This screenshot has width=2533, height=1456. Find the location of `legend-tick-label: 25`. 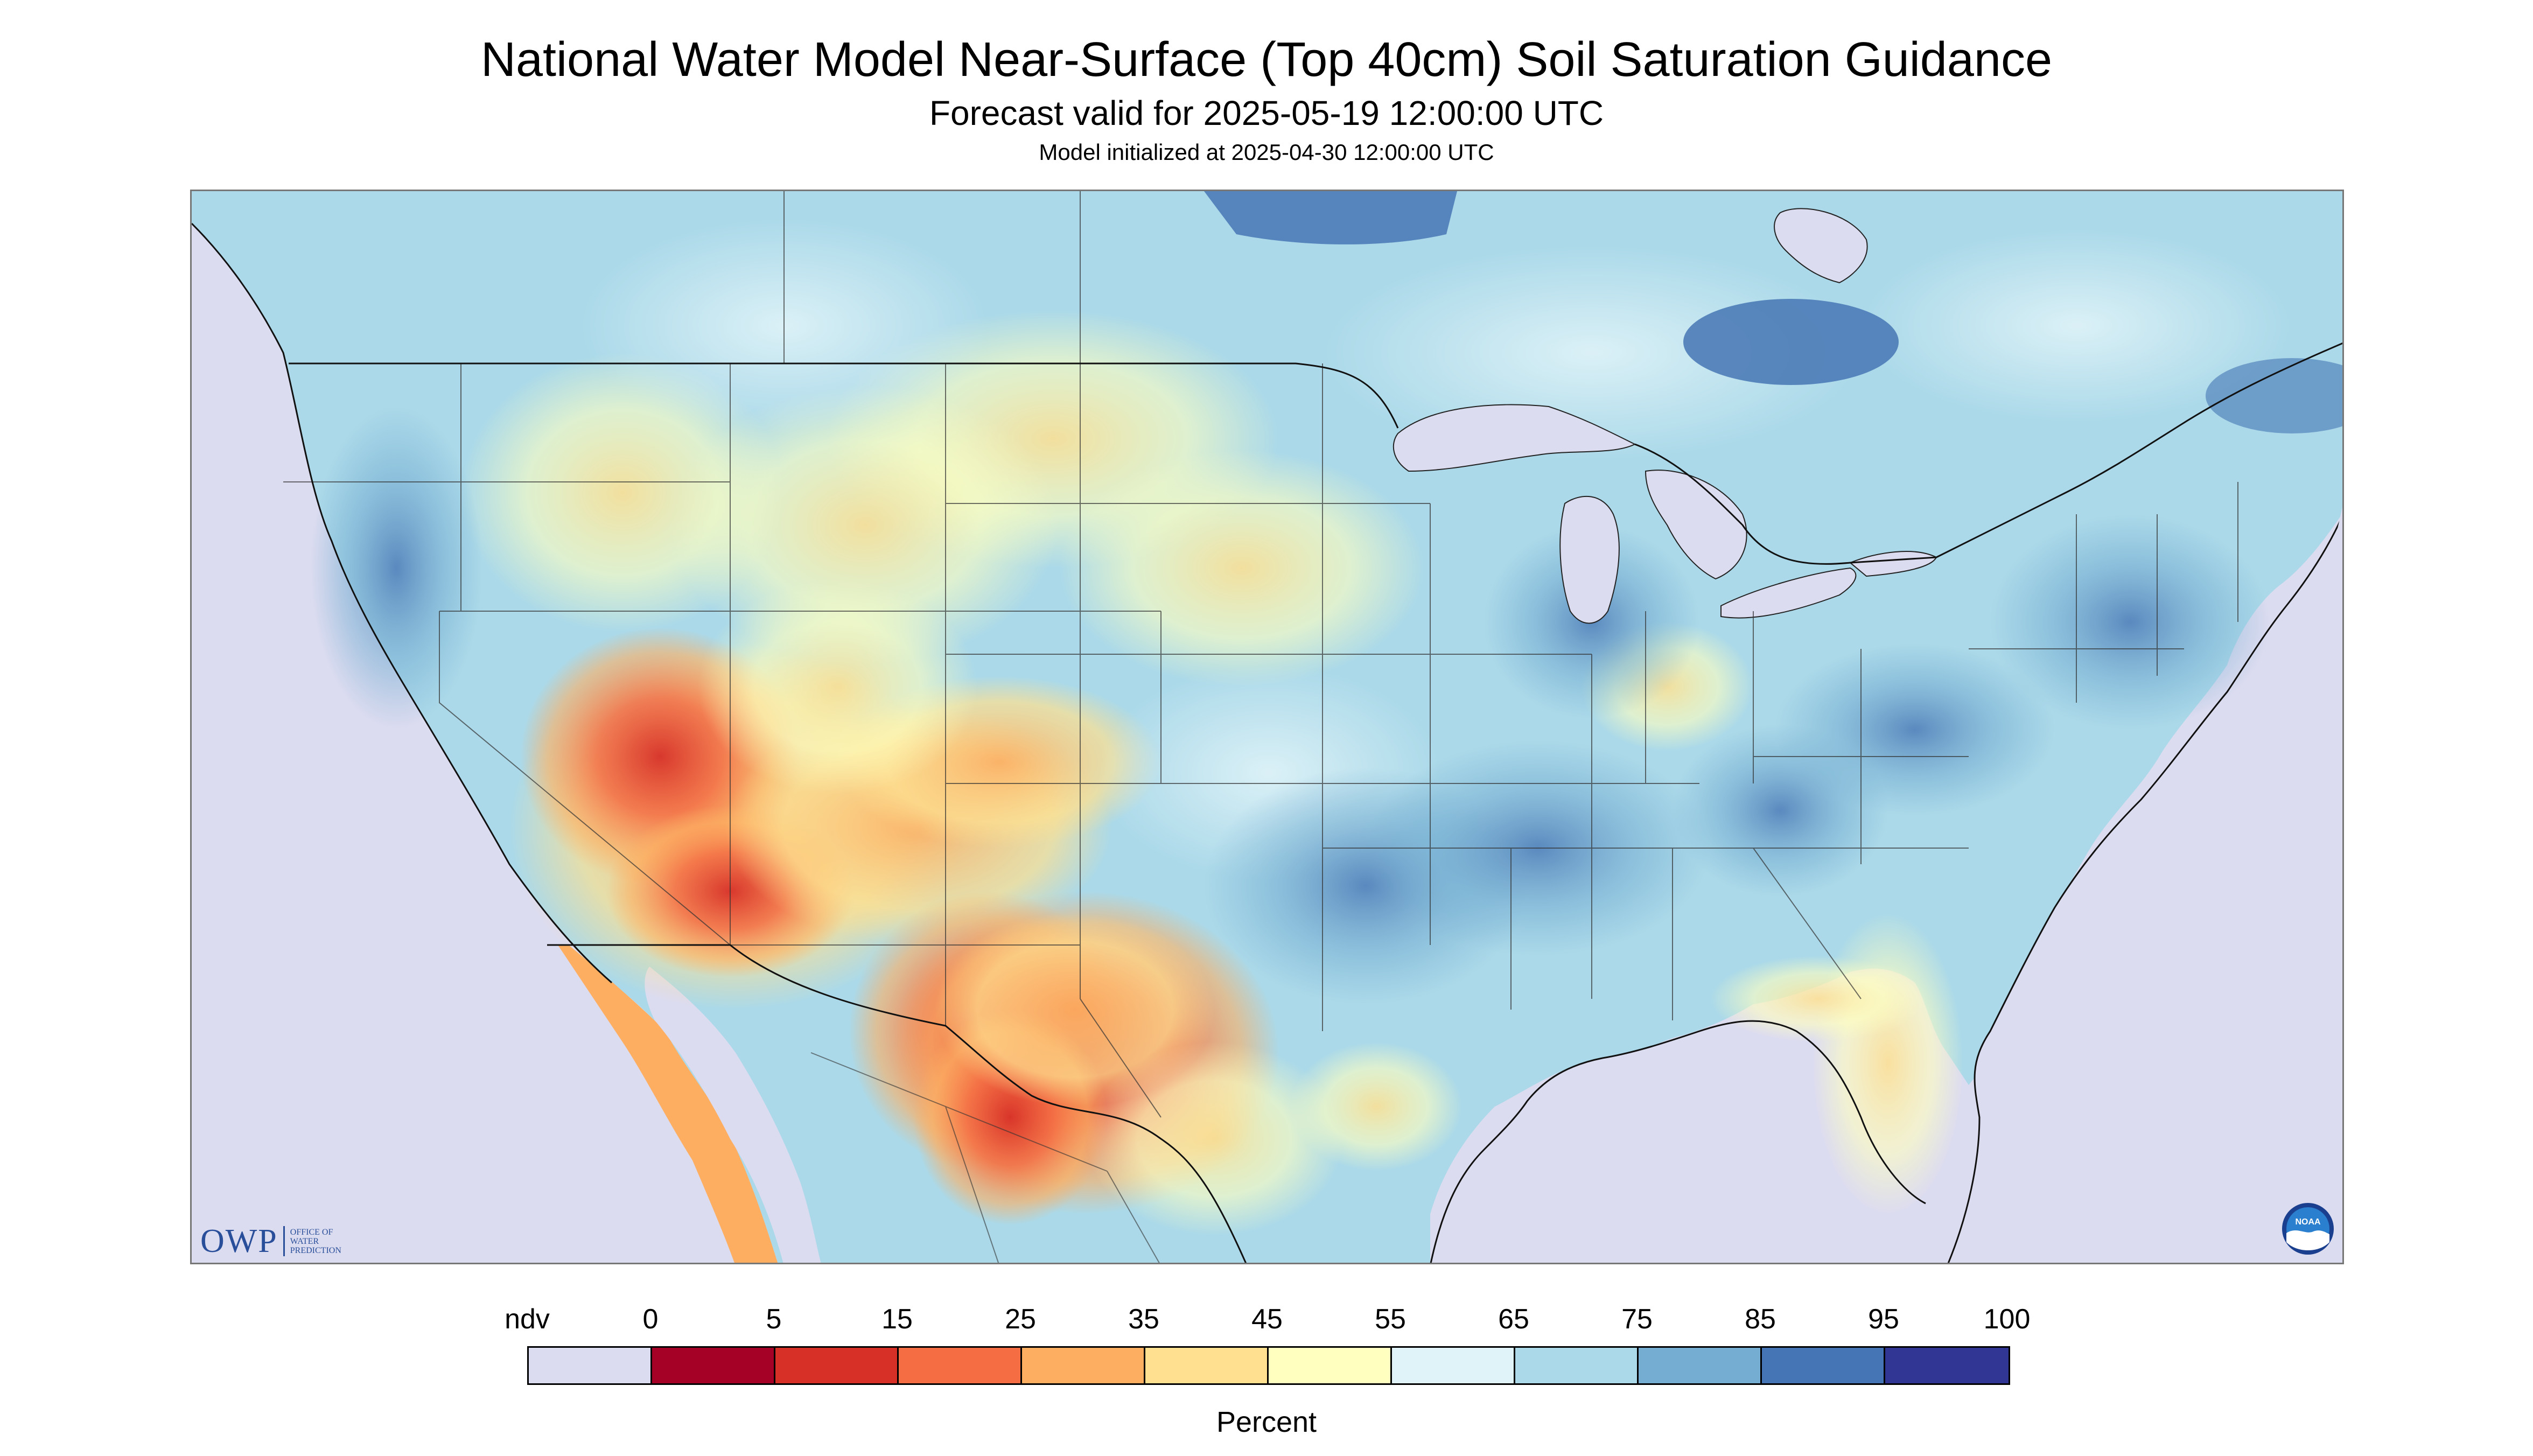

legend-tick-label: 25 is located at coordinates (1021, 1319).